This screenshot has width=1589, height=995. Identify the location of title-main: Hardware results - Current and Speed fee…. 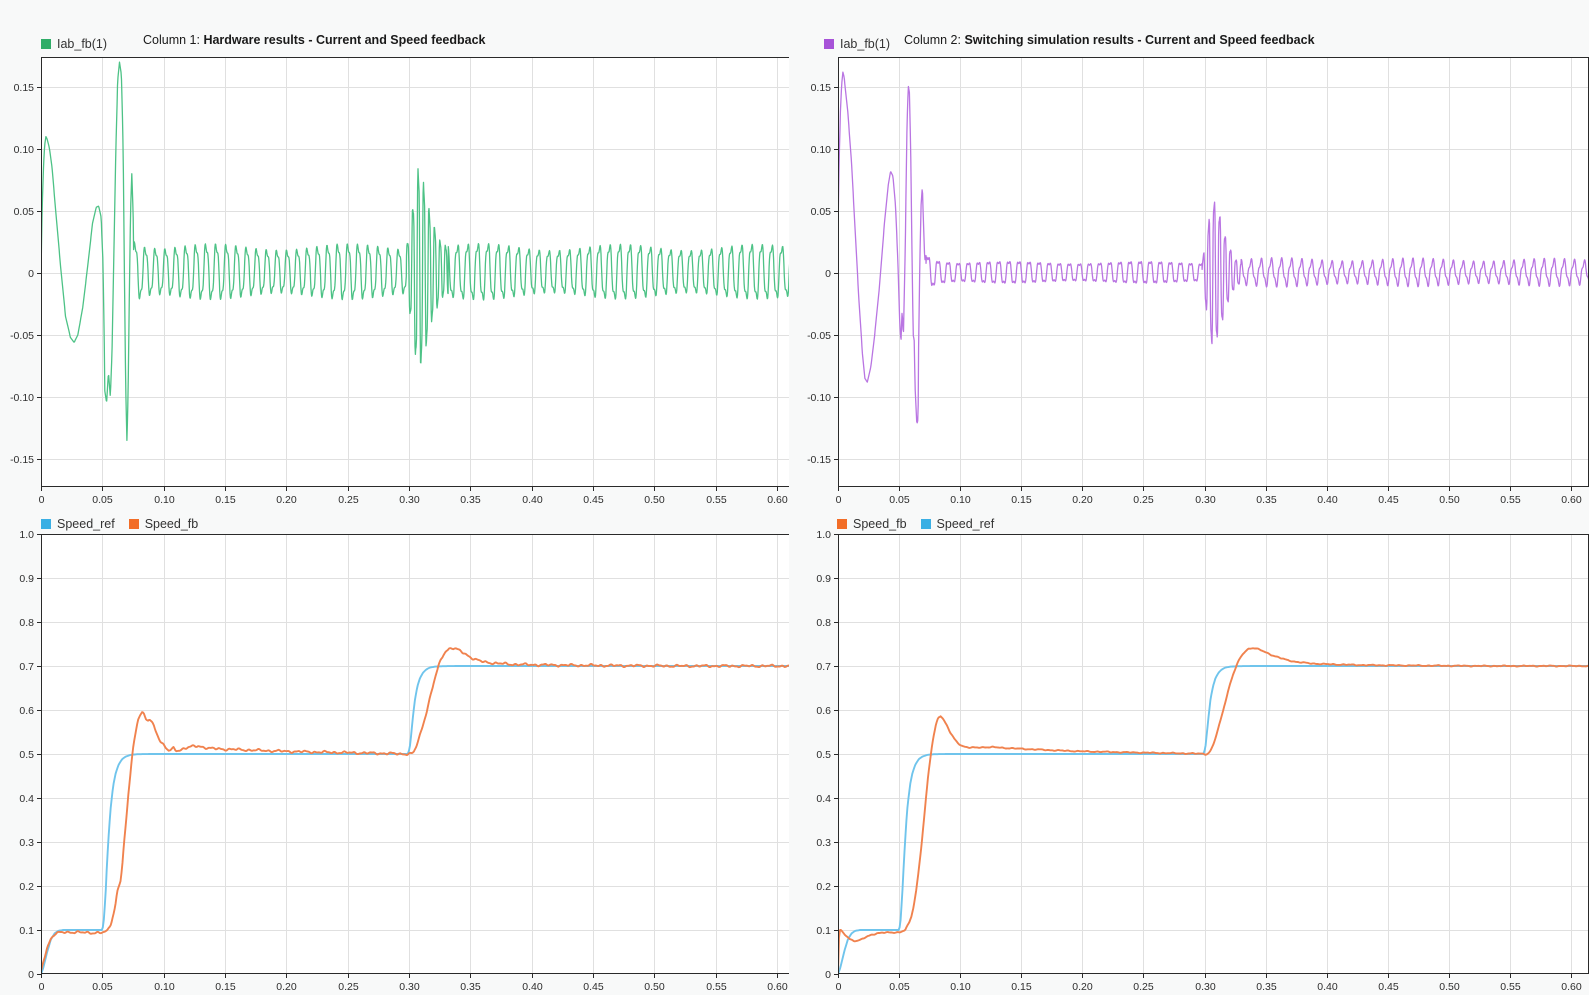
(344, 40).